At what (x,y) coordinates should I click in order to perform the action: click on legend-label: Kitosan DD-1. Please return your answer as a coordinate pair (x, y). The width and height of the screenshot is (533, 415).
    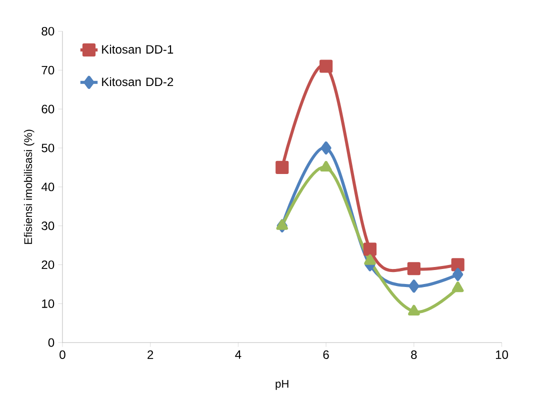
    Looking at the image, I should click on (138, 49).